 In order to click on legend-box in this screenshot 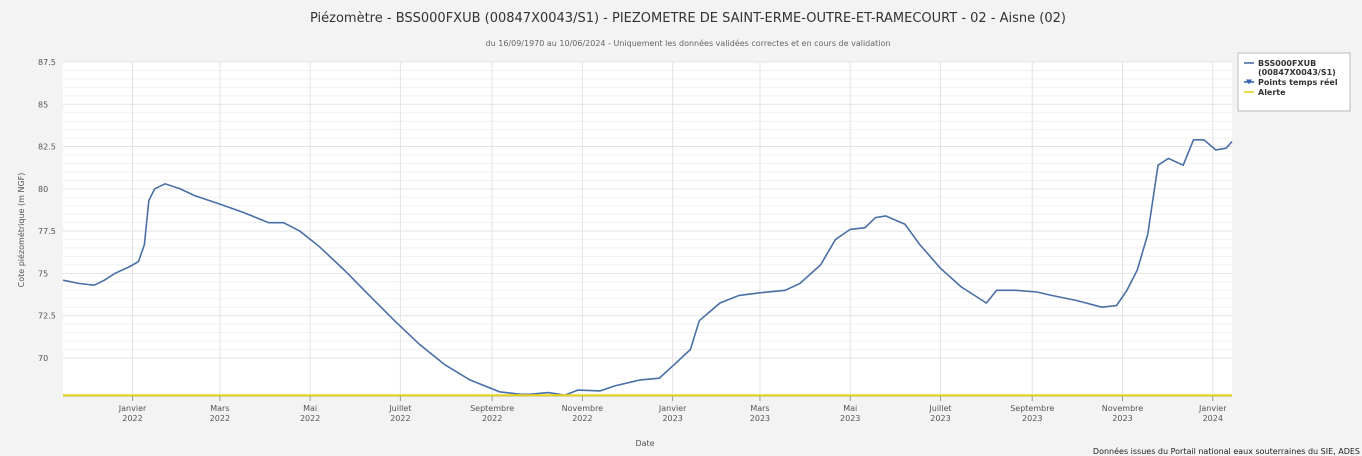, I will do `click(1294, 82)`.